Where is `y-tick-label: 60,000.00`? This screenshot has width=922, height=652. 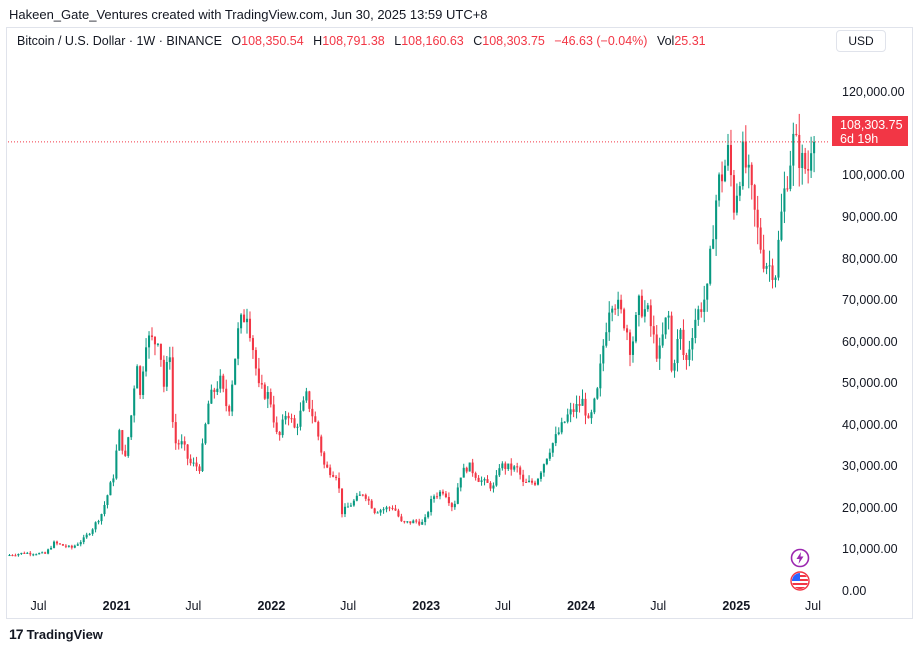 y-tick-label: 60,000.00 is located at coordinates (870, 341).